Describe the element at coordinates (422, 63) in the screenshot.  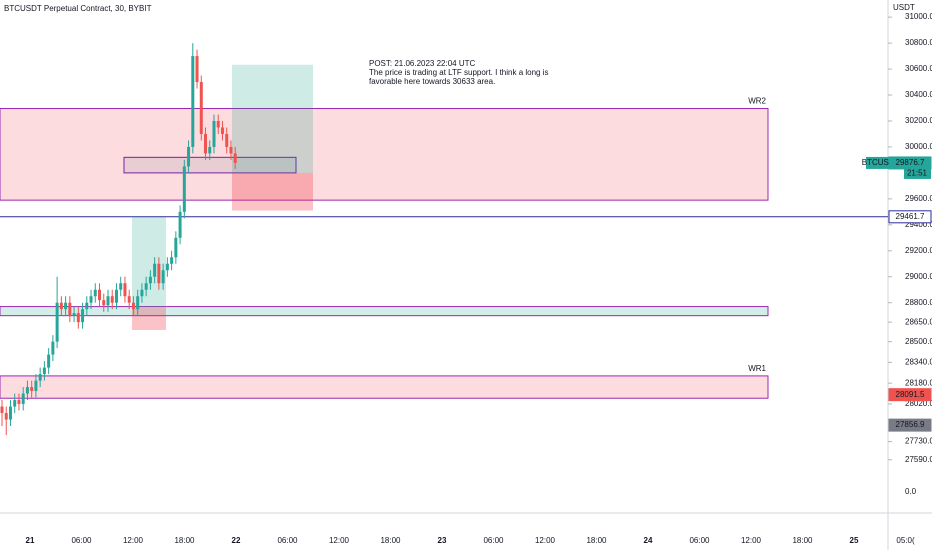
I see `annotation: POST: 21.06.2023 22:04 UTC` at that location.